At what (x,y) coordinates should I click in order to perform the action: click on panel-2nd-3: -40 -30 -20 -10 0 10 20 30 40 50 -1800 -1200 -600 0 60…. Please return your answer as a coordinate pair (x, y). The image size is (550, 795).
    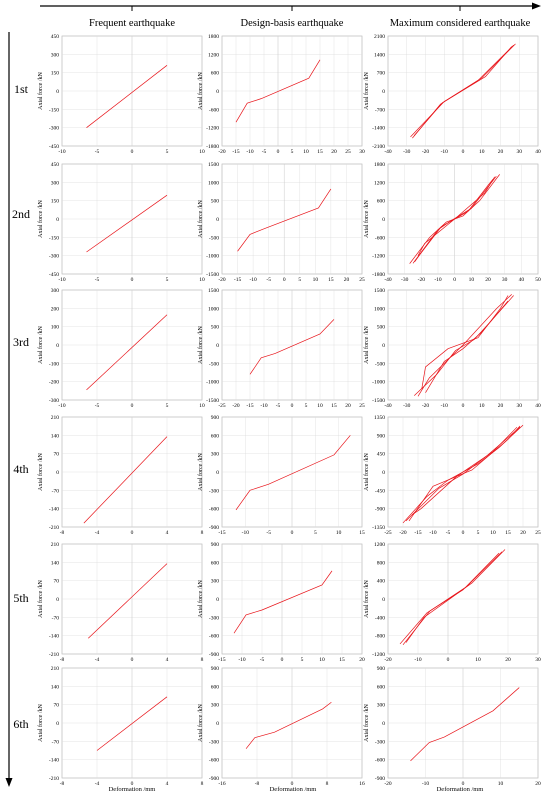
    Looking at the image, I should click on (452, 222).